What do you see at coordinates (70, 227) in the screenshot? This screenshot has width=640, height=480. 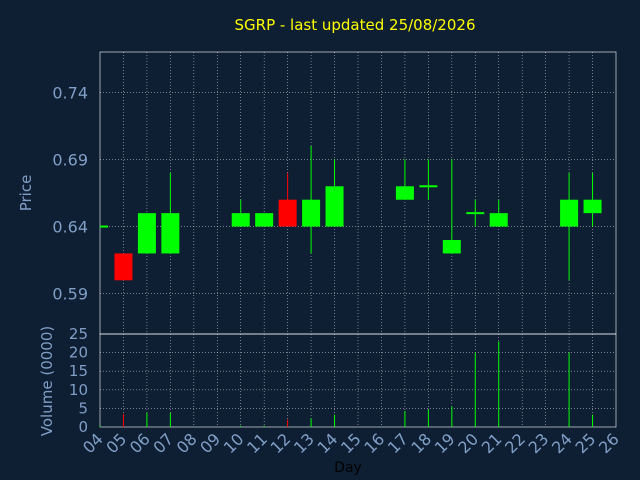 I see `price-tick-label: 0.64` at bounding box center [70, 227].